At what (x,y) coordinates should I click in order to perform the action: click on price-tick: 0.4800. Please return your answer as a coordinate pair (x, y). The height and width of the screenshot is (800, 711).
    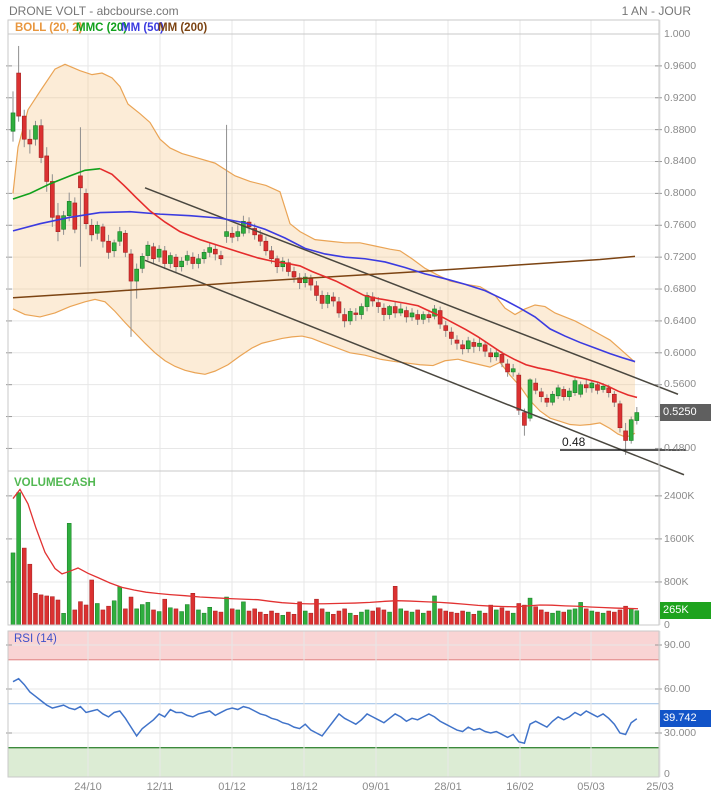
    Looking at the image, I should click on (680, 448).